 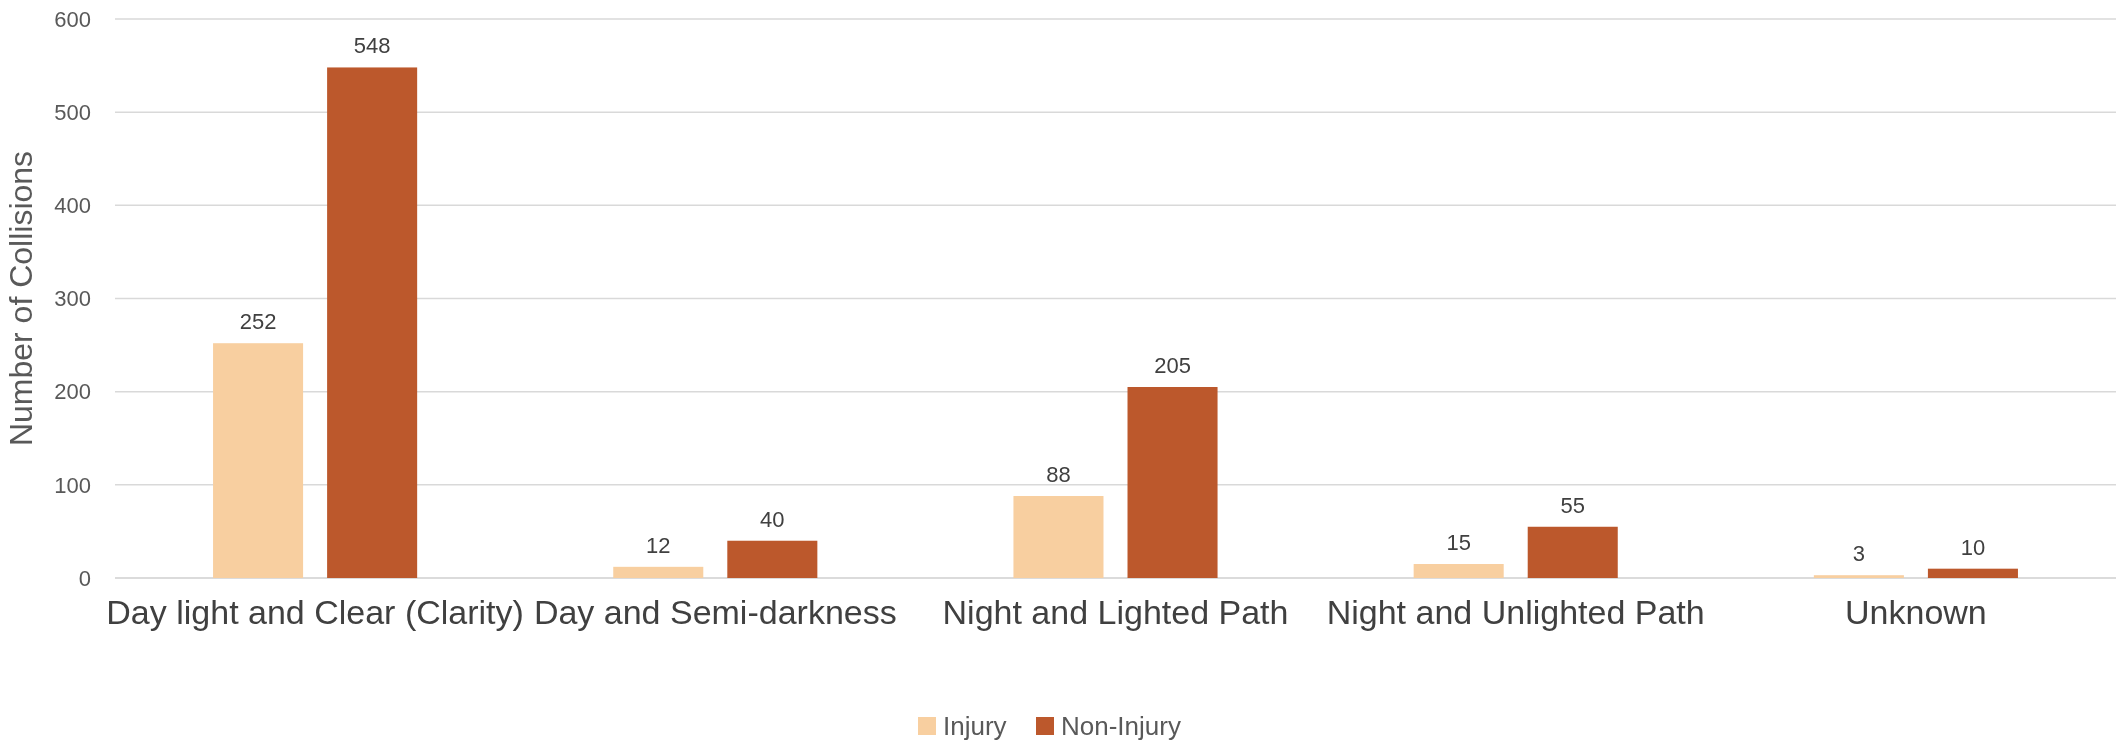 I want to click on data-label: 12, so click(x=658, y=545).